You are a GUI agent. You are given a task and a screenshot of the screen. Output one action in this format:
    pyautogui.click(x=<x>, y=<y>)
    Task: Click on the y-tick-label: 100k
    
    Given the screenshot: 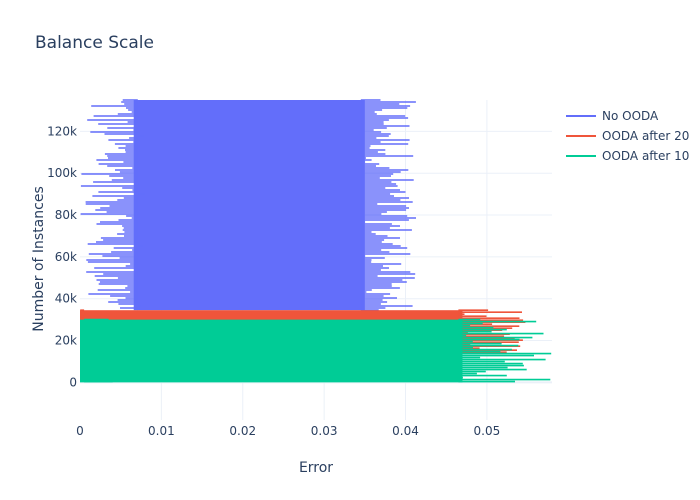 What is the action you would take?
    pyautogui.click(x=62, y=173)
    